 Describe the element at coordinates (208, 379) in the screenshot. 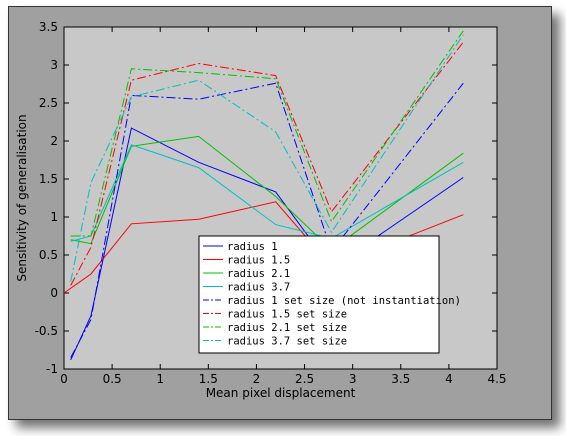

I see `x-tick-label: 1.5` at that location.